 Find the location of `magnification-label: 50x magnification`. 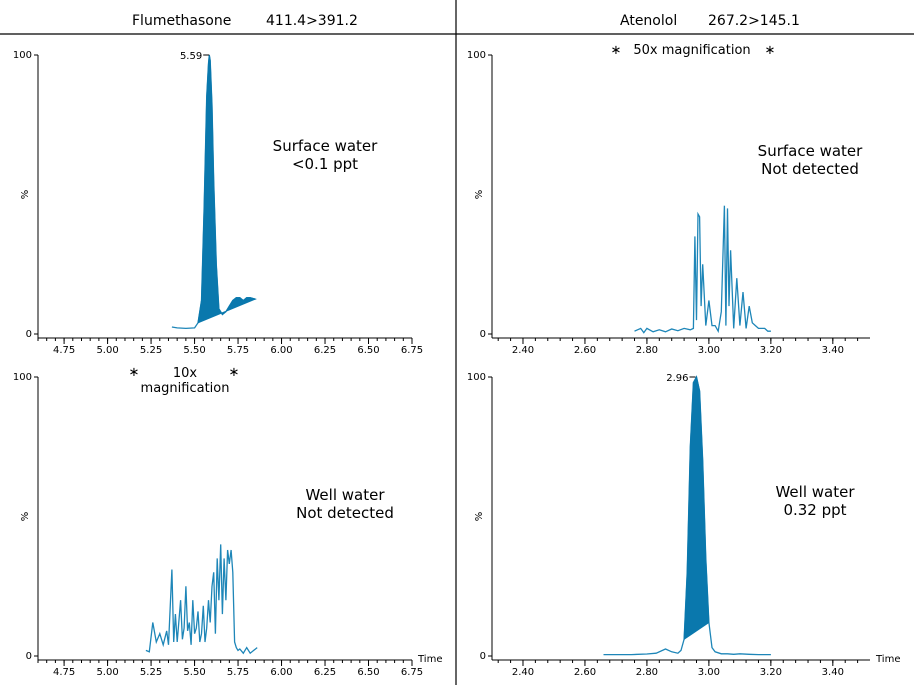

magnification-label: 50x magnification is located at coordinates (691, 50).